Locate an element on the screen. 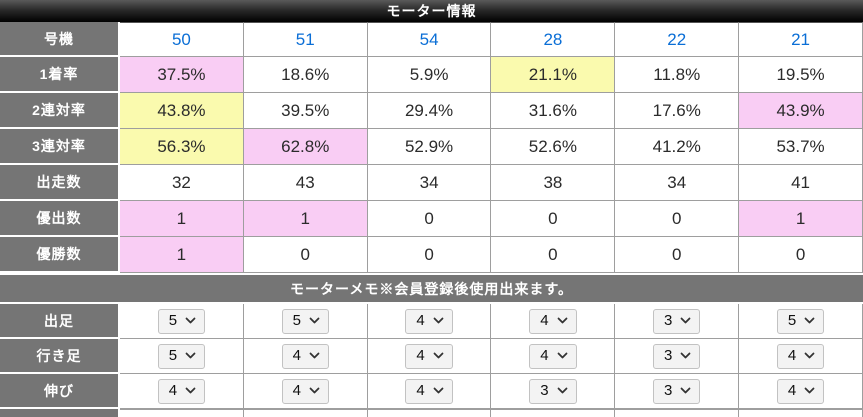 The image size is (863, 417). memo-select-nobi-21: 4 is located at coordinates (800, 391).